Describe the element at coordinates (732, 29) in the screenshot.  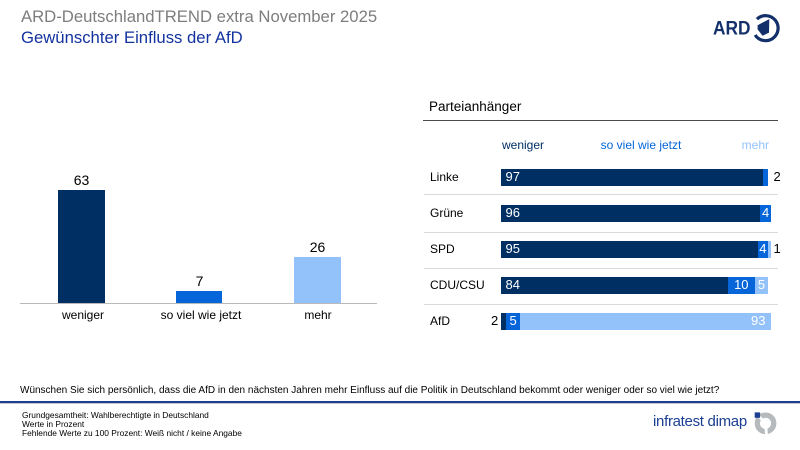
I see `svg-text: ARD` at that location.